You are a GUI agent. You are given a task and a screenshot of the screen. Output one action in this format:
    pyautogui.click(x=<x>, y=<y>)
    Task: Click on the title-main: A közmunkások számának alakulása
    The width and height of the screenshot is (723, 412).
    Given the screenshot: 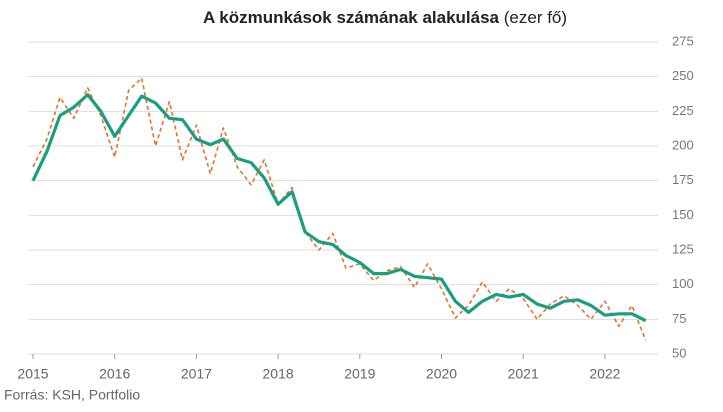 What is the action you would take?
    pyautogui.click(x=351, y=17)
    